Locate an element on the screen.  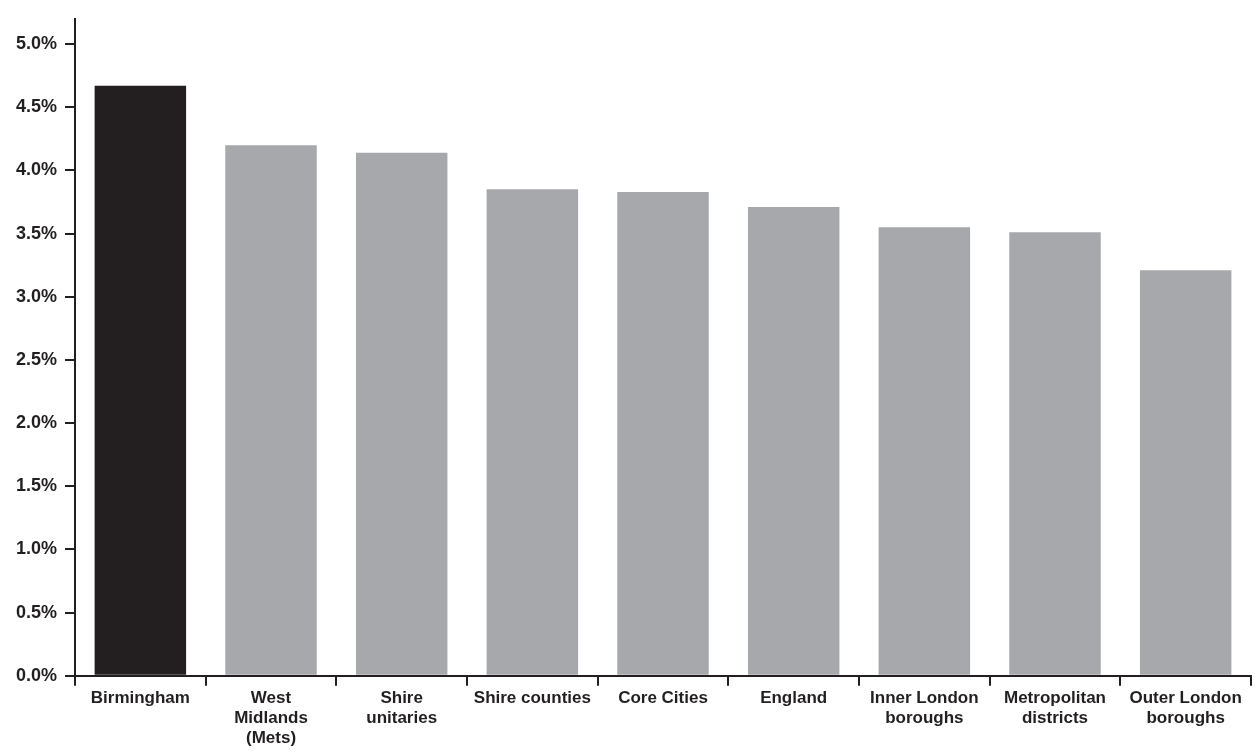
y-tick-label: 0.5% is located at coordinates (37, 611).